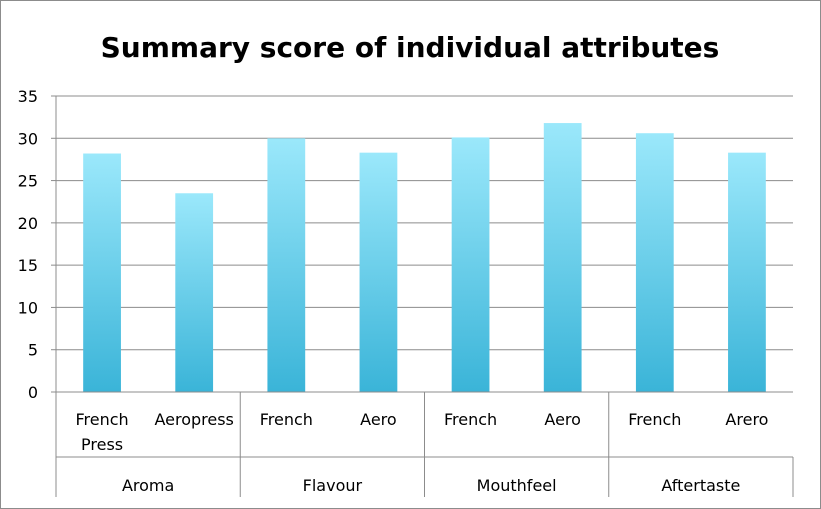 The image size is (821, 509). What do you see at coordinates (148, 485) in the screenshot?
I see `x-group-label: Aroma` at bounding box center [148, 485].